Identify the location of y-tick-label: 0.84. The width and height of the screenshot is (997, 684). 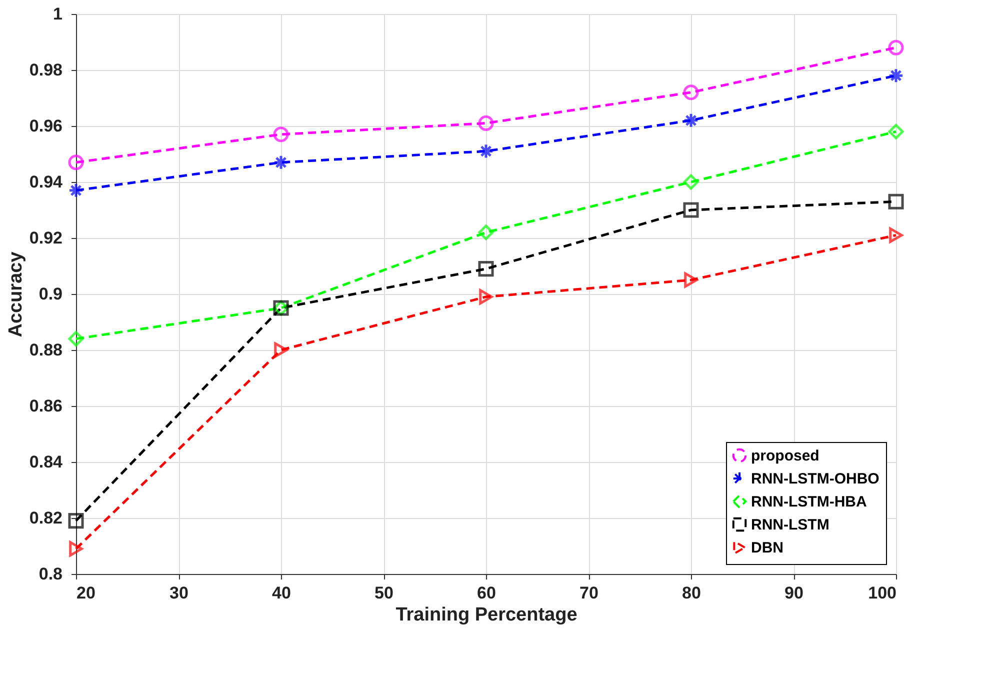
(46, 462).